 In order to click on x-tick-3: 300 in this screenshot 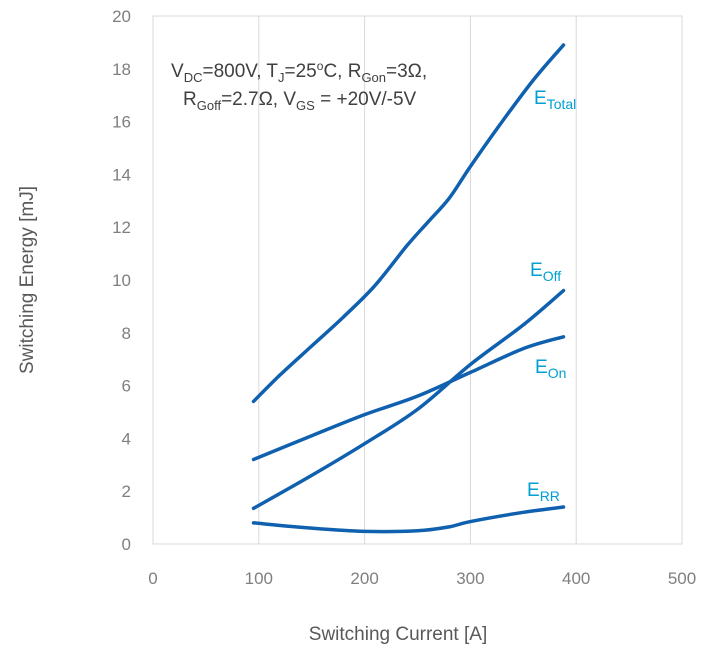, I will do `click(470, 578)`.